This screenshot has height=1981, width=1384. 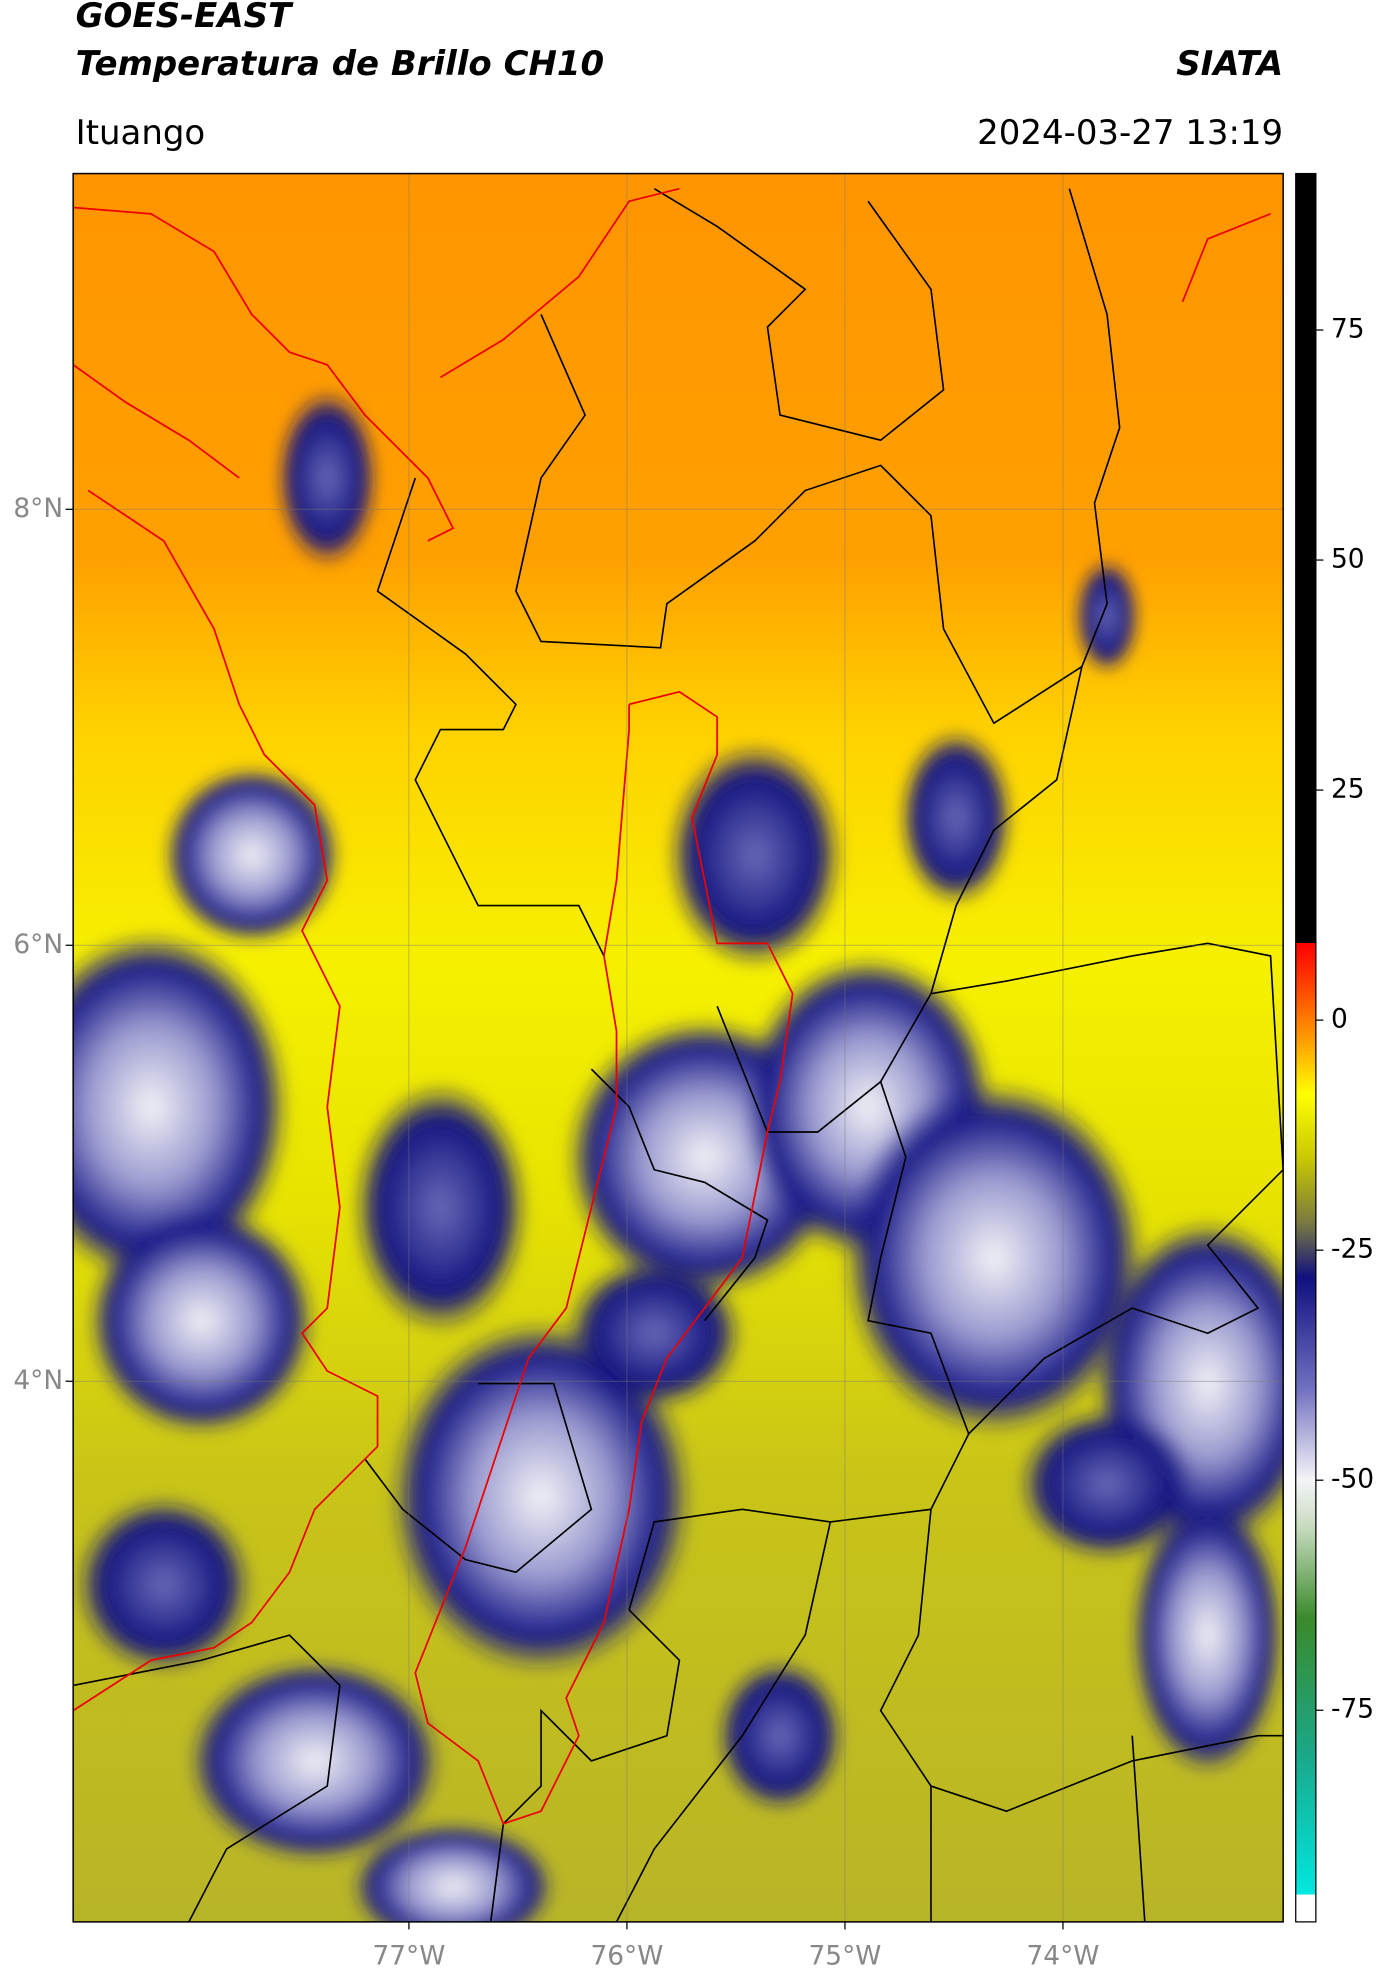 What do you see at coordinates (1339, 1019) in the screenshot?
I see `colorbar-tick-label: 0` at bounding box center [1339, 1019].